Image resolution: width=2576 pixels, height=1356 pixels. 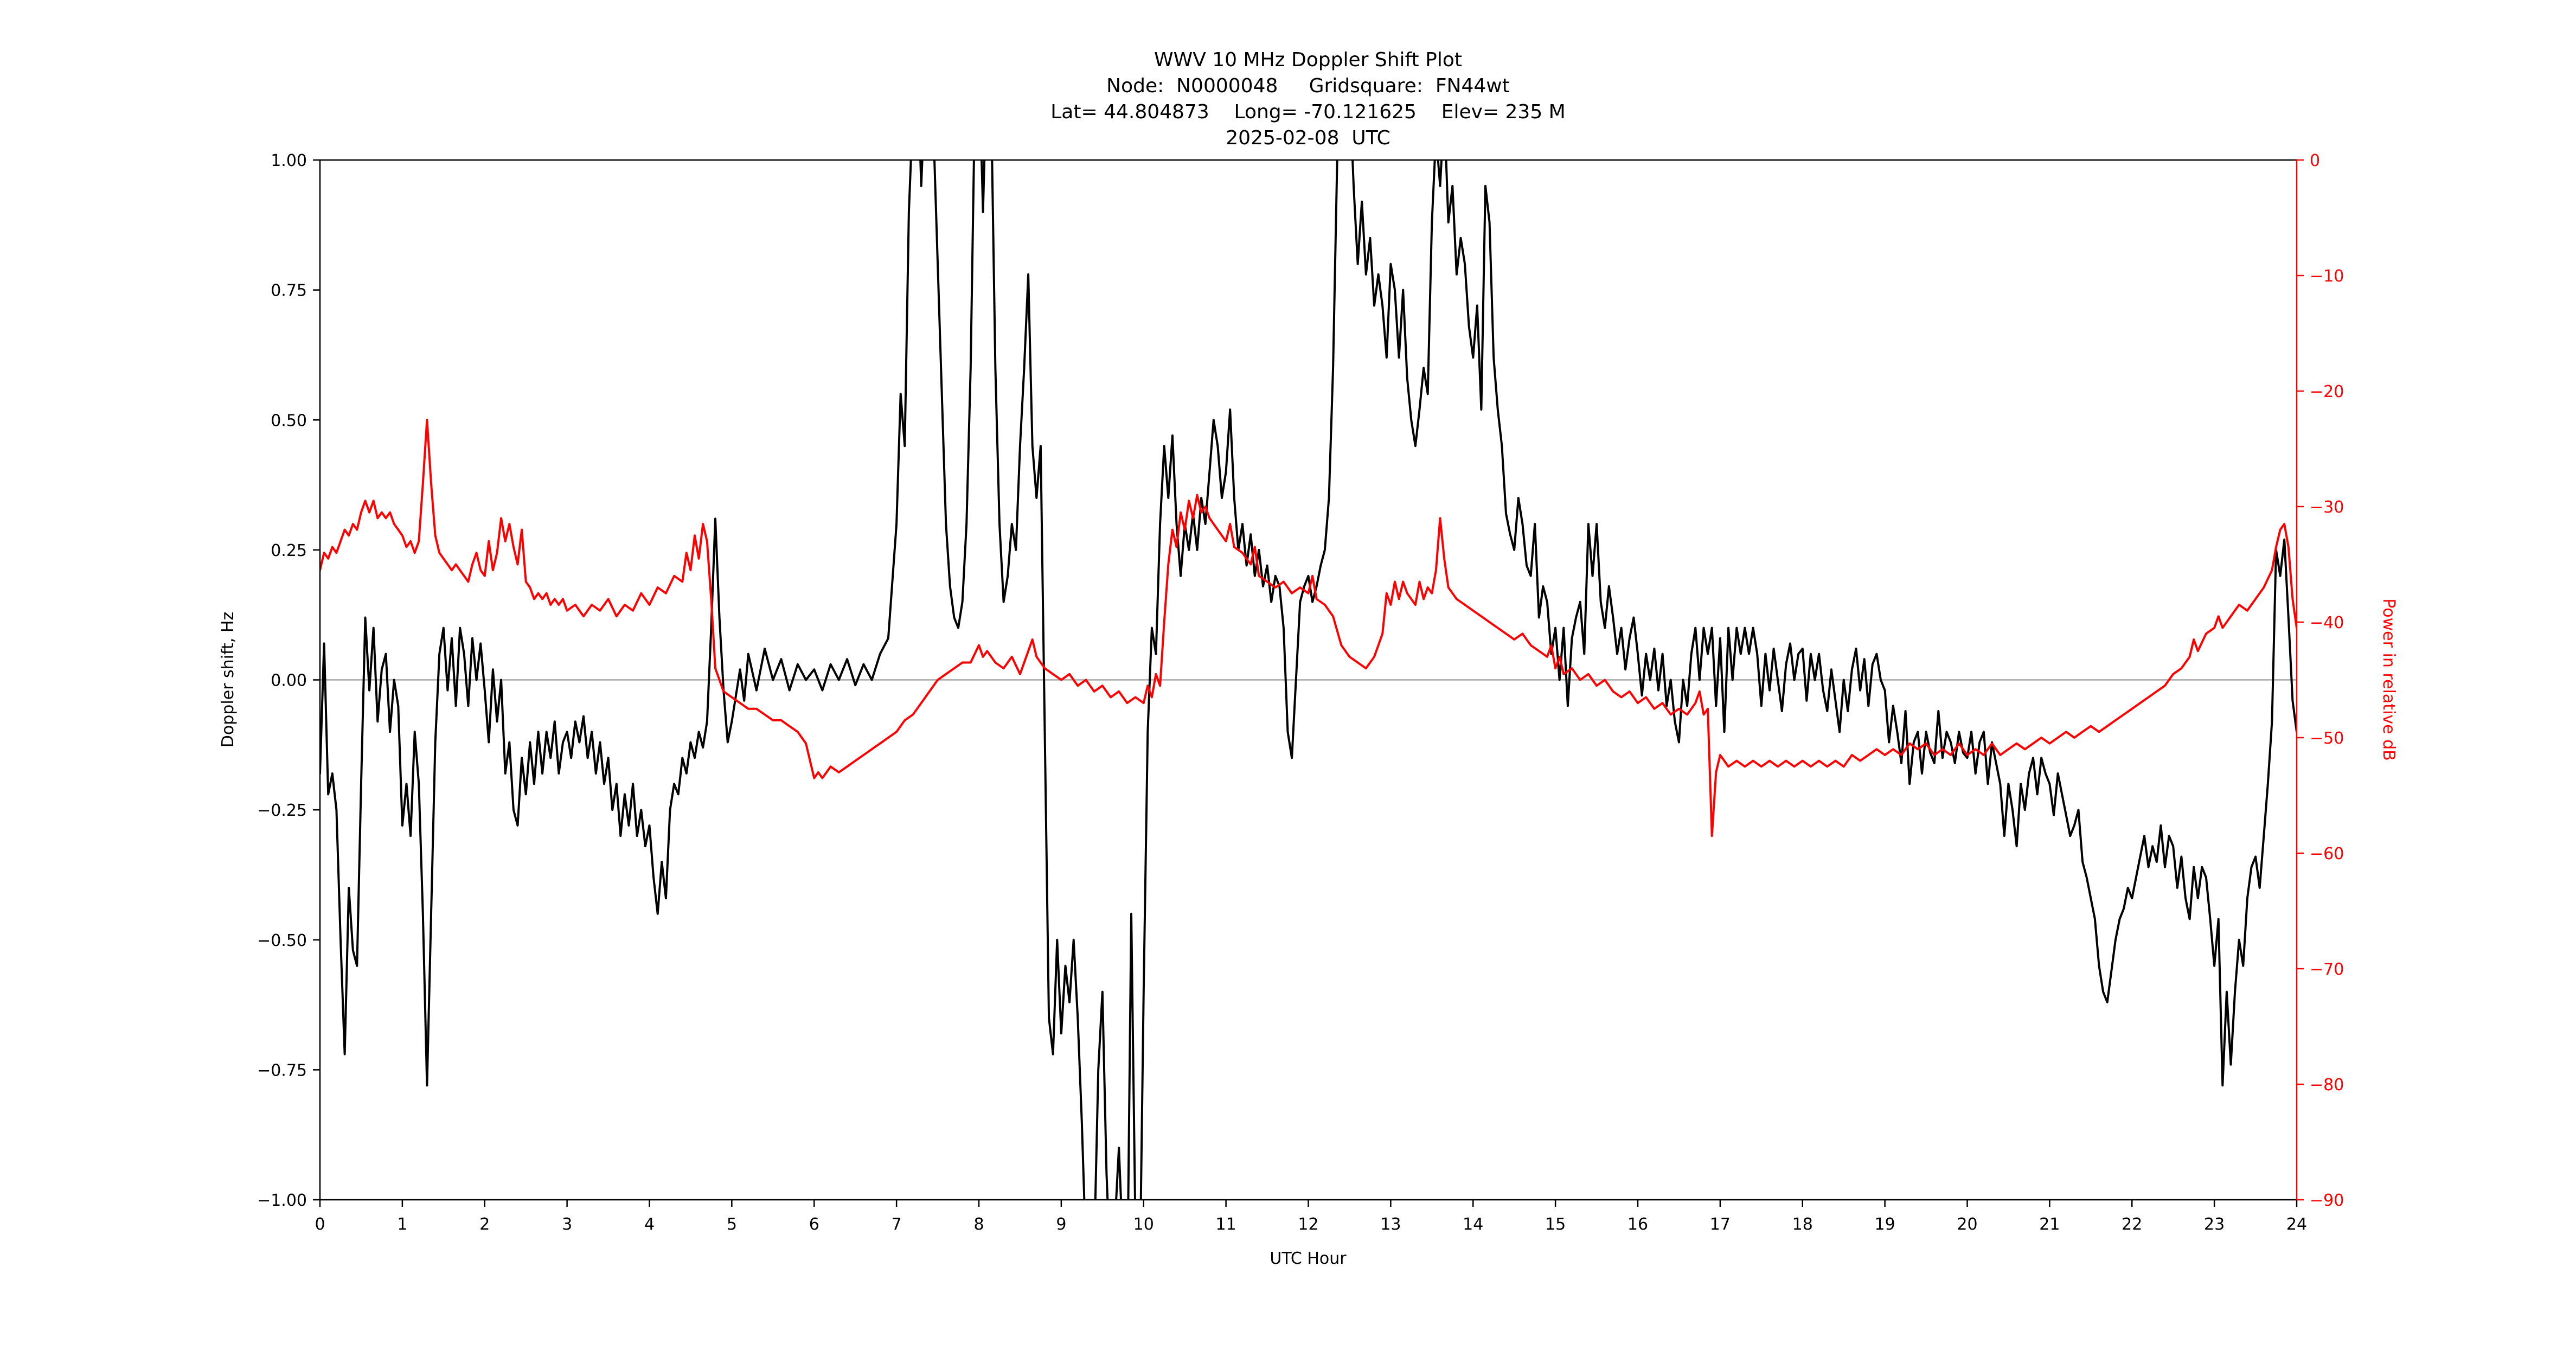 I want to click on y-left-tick-label: 0.50, so click(x=289, y=420).